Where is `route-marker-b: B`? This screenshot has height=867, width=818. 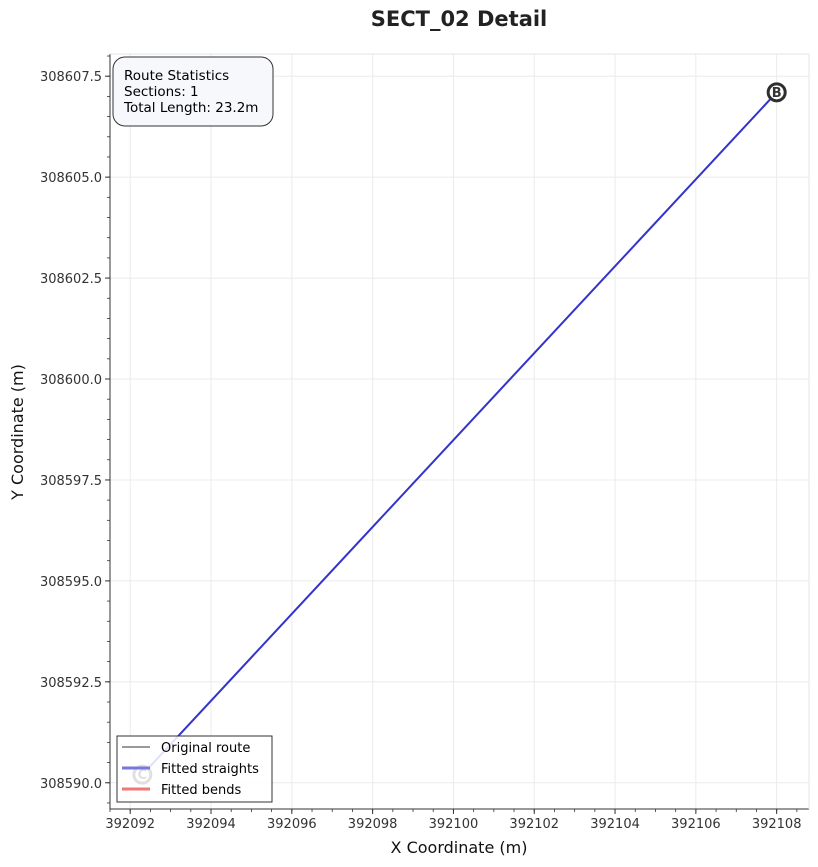
route-marker-b: B is located at coordinates (776, 92).